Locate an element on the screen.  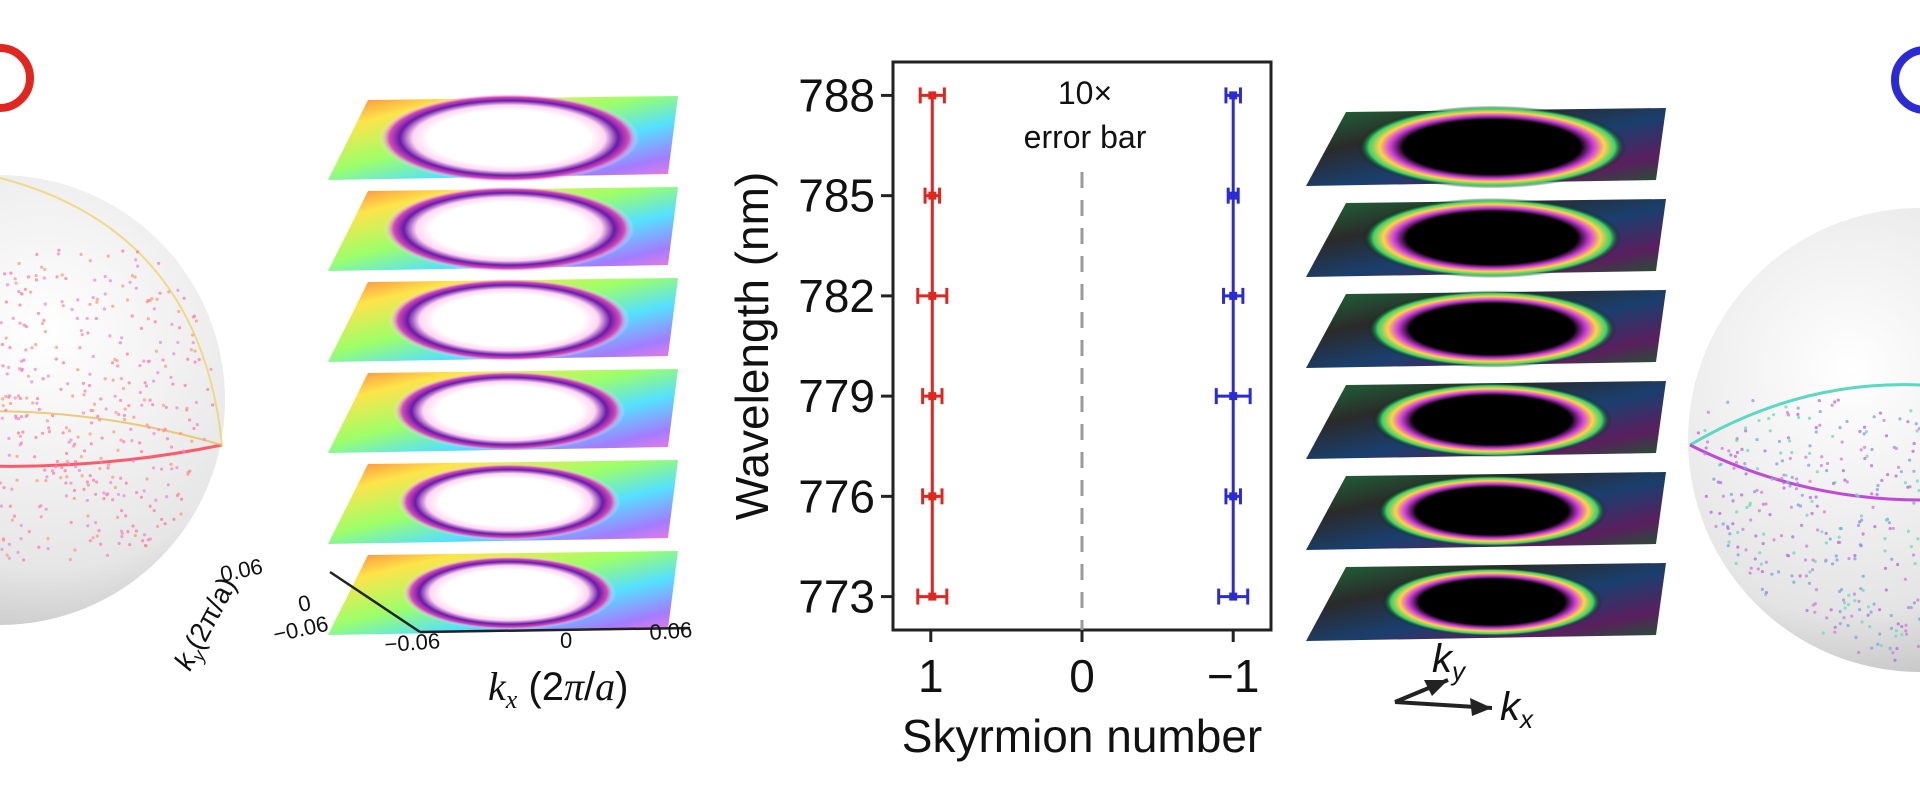
y-tick-label: 773 is located at coordinates (836, 597).